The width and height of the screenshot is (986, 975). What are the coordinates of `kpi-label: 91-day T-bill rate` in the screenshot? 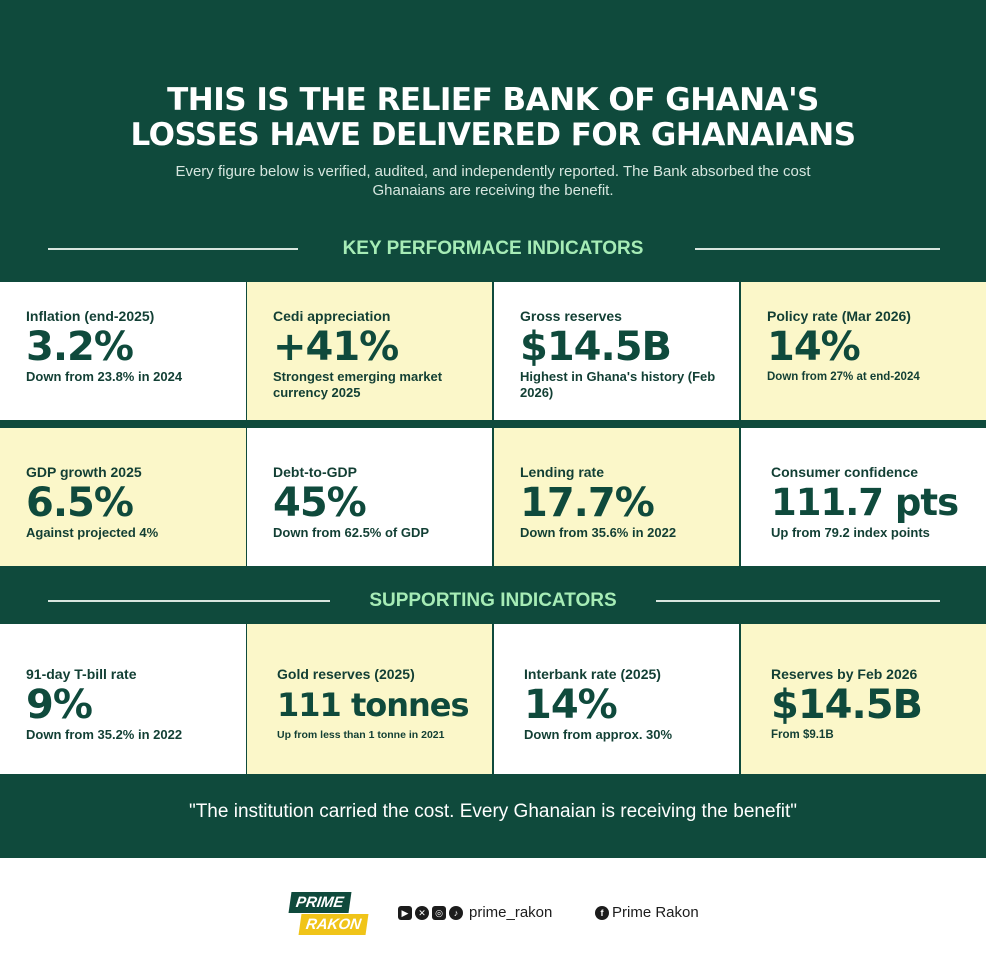 It's located at (81, 674).